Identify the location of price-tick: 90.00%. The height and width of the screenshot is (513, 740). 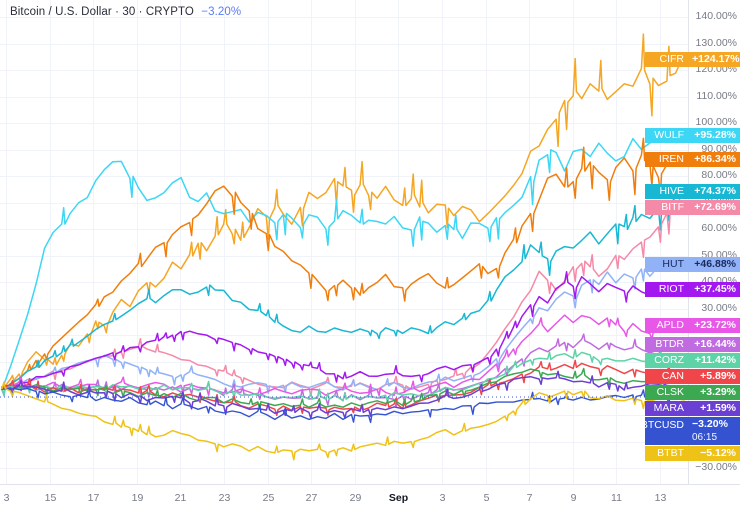
(719, 148).